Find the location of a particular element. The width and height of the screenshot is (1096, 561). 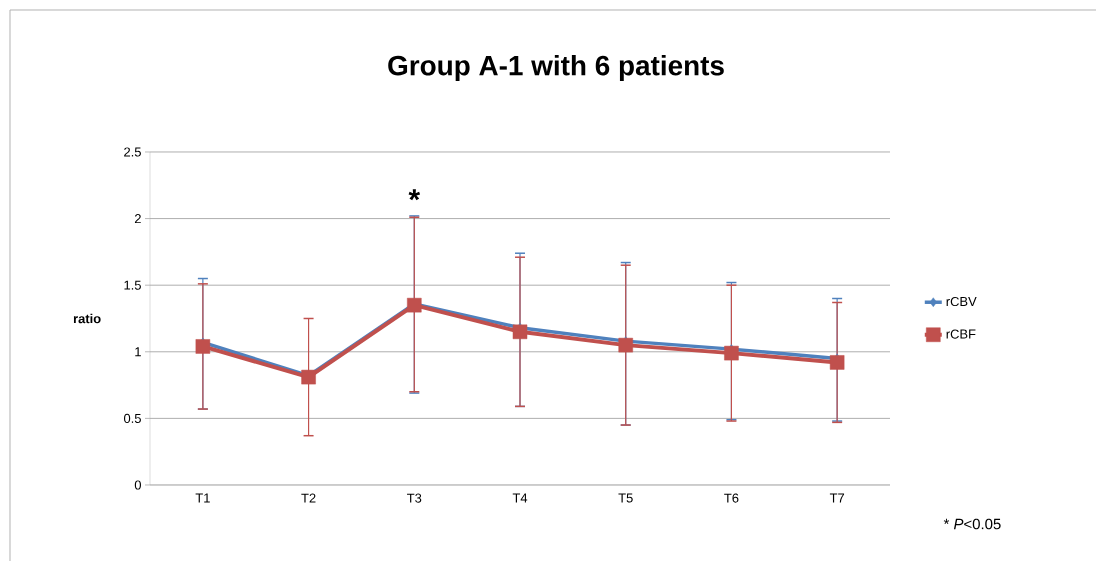

x-tick-label: T4 is located at coordinates (520, 498).